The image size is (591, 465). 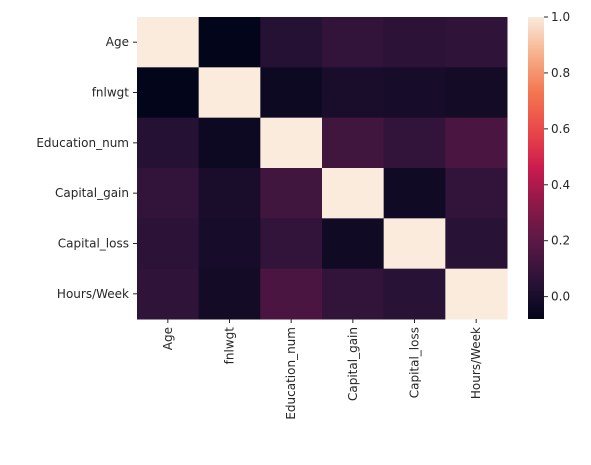 I want to click on row-label: Hours/Week, so click(x=93, y=294).